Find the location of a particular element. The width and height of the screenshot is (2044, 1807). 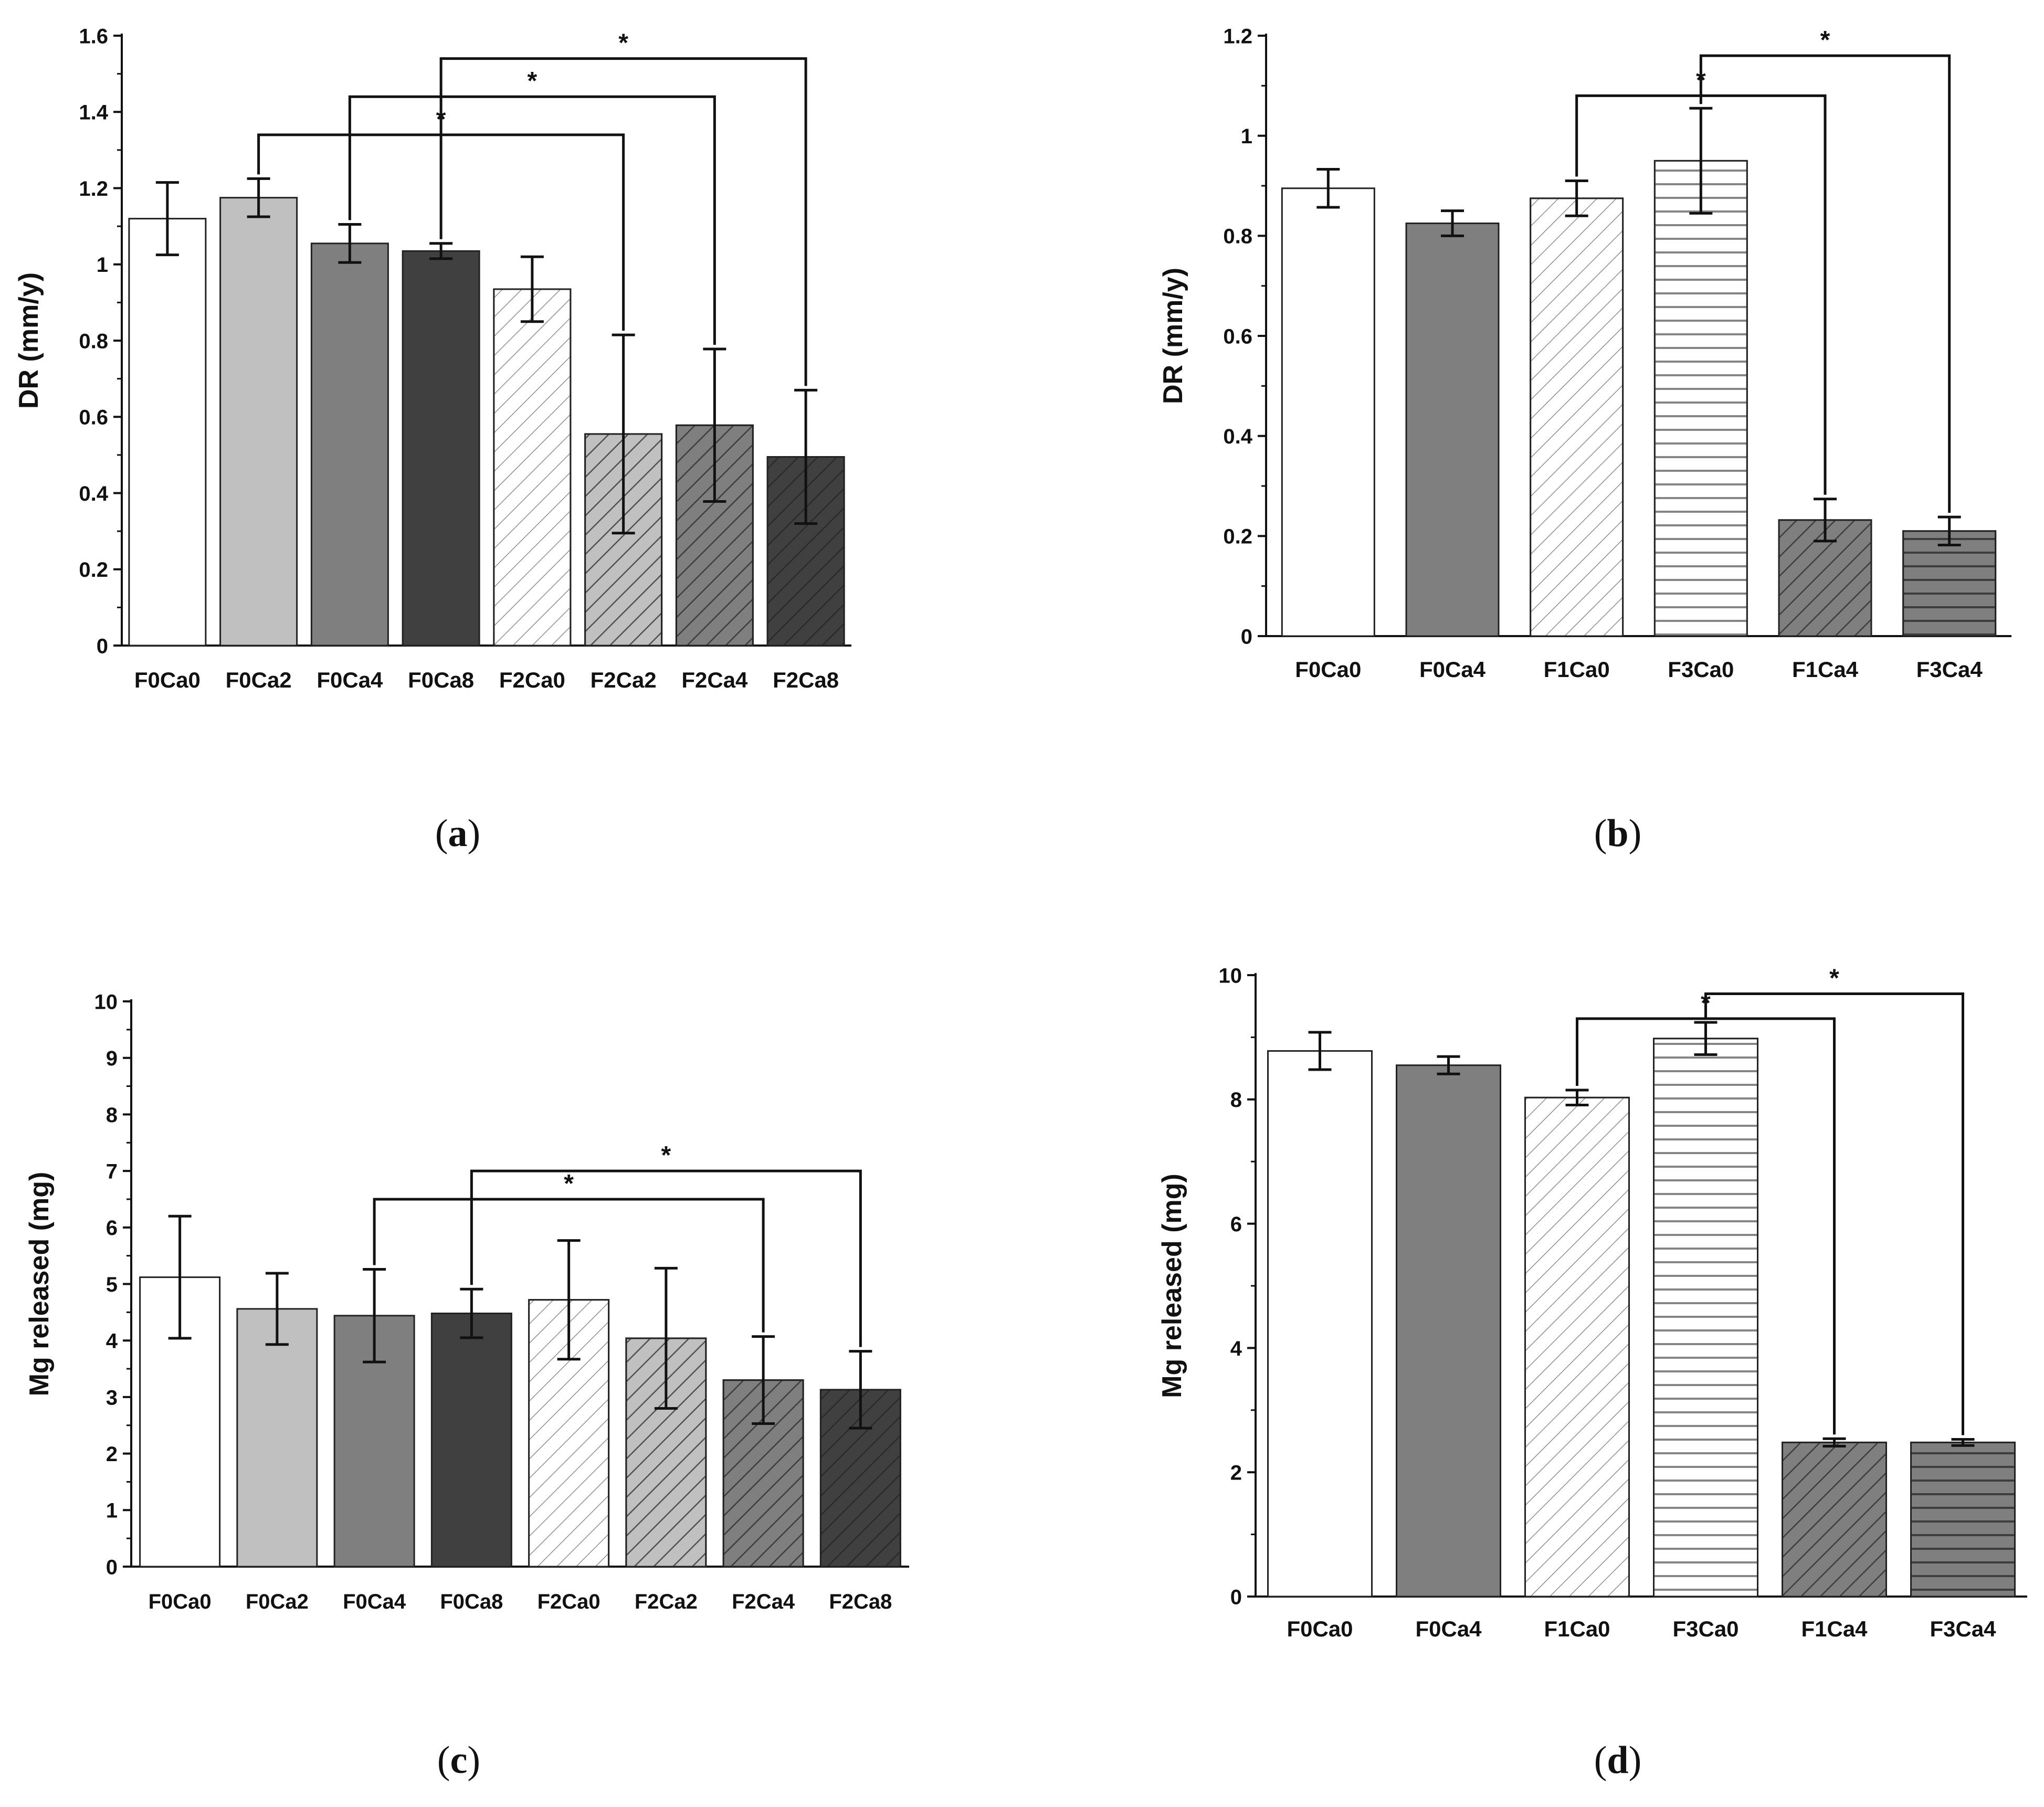

panel-caption: (b) is located at coordinates (1617, 833).